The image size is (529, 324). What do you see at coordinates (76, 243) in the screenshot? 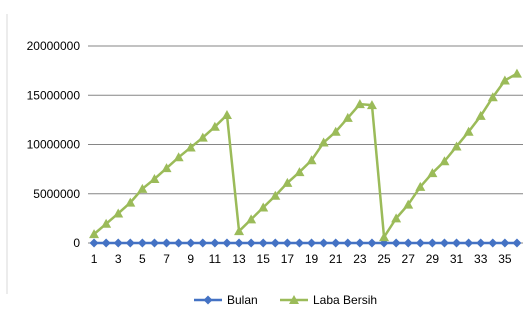
I see `y-tick-label: 0` at bounding box center [76, 243].